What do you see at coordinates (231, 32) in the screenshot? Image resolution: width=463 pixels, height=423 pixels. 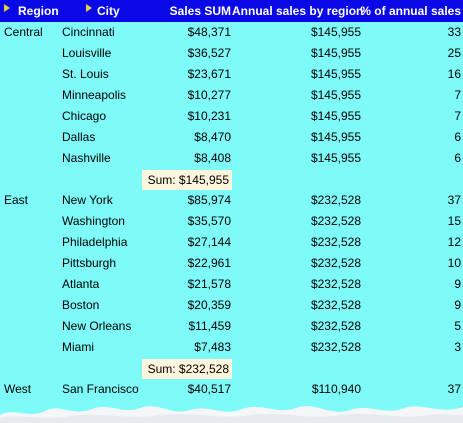 I see `table-row: Central Cincinnati $48,371 $145,955 33` at bounding box center [231, 32].